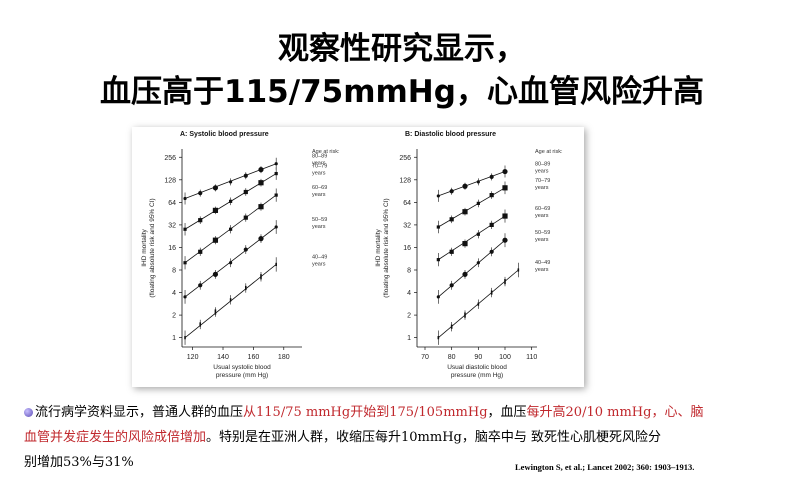 The height and width of the screenshot is (490, 804). Describe the element at coordinates (549, 152) in the screenshot. I see `panel-b-legend-title: Age at risk:` at that location.